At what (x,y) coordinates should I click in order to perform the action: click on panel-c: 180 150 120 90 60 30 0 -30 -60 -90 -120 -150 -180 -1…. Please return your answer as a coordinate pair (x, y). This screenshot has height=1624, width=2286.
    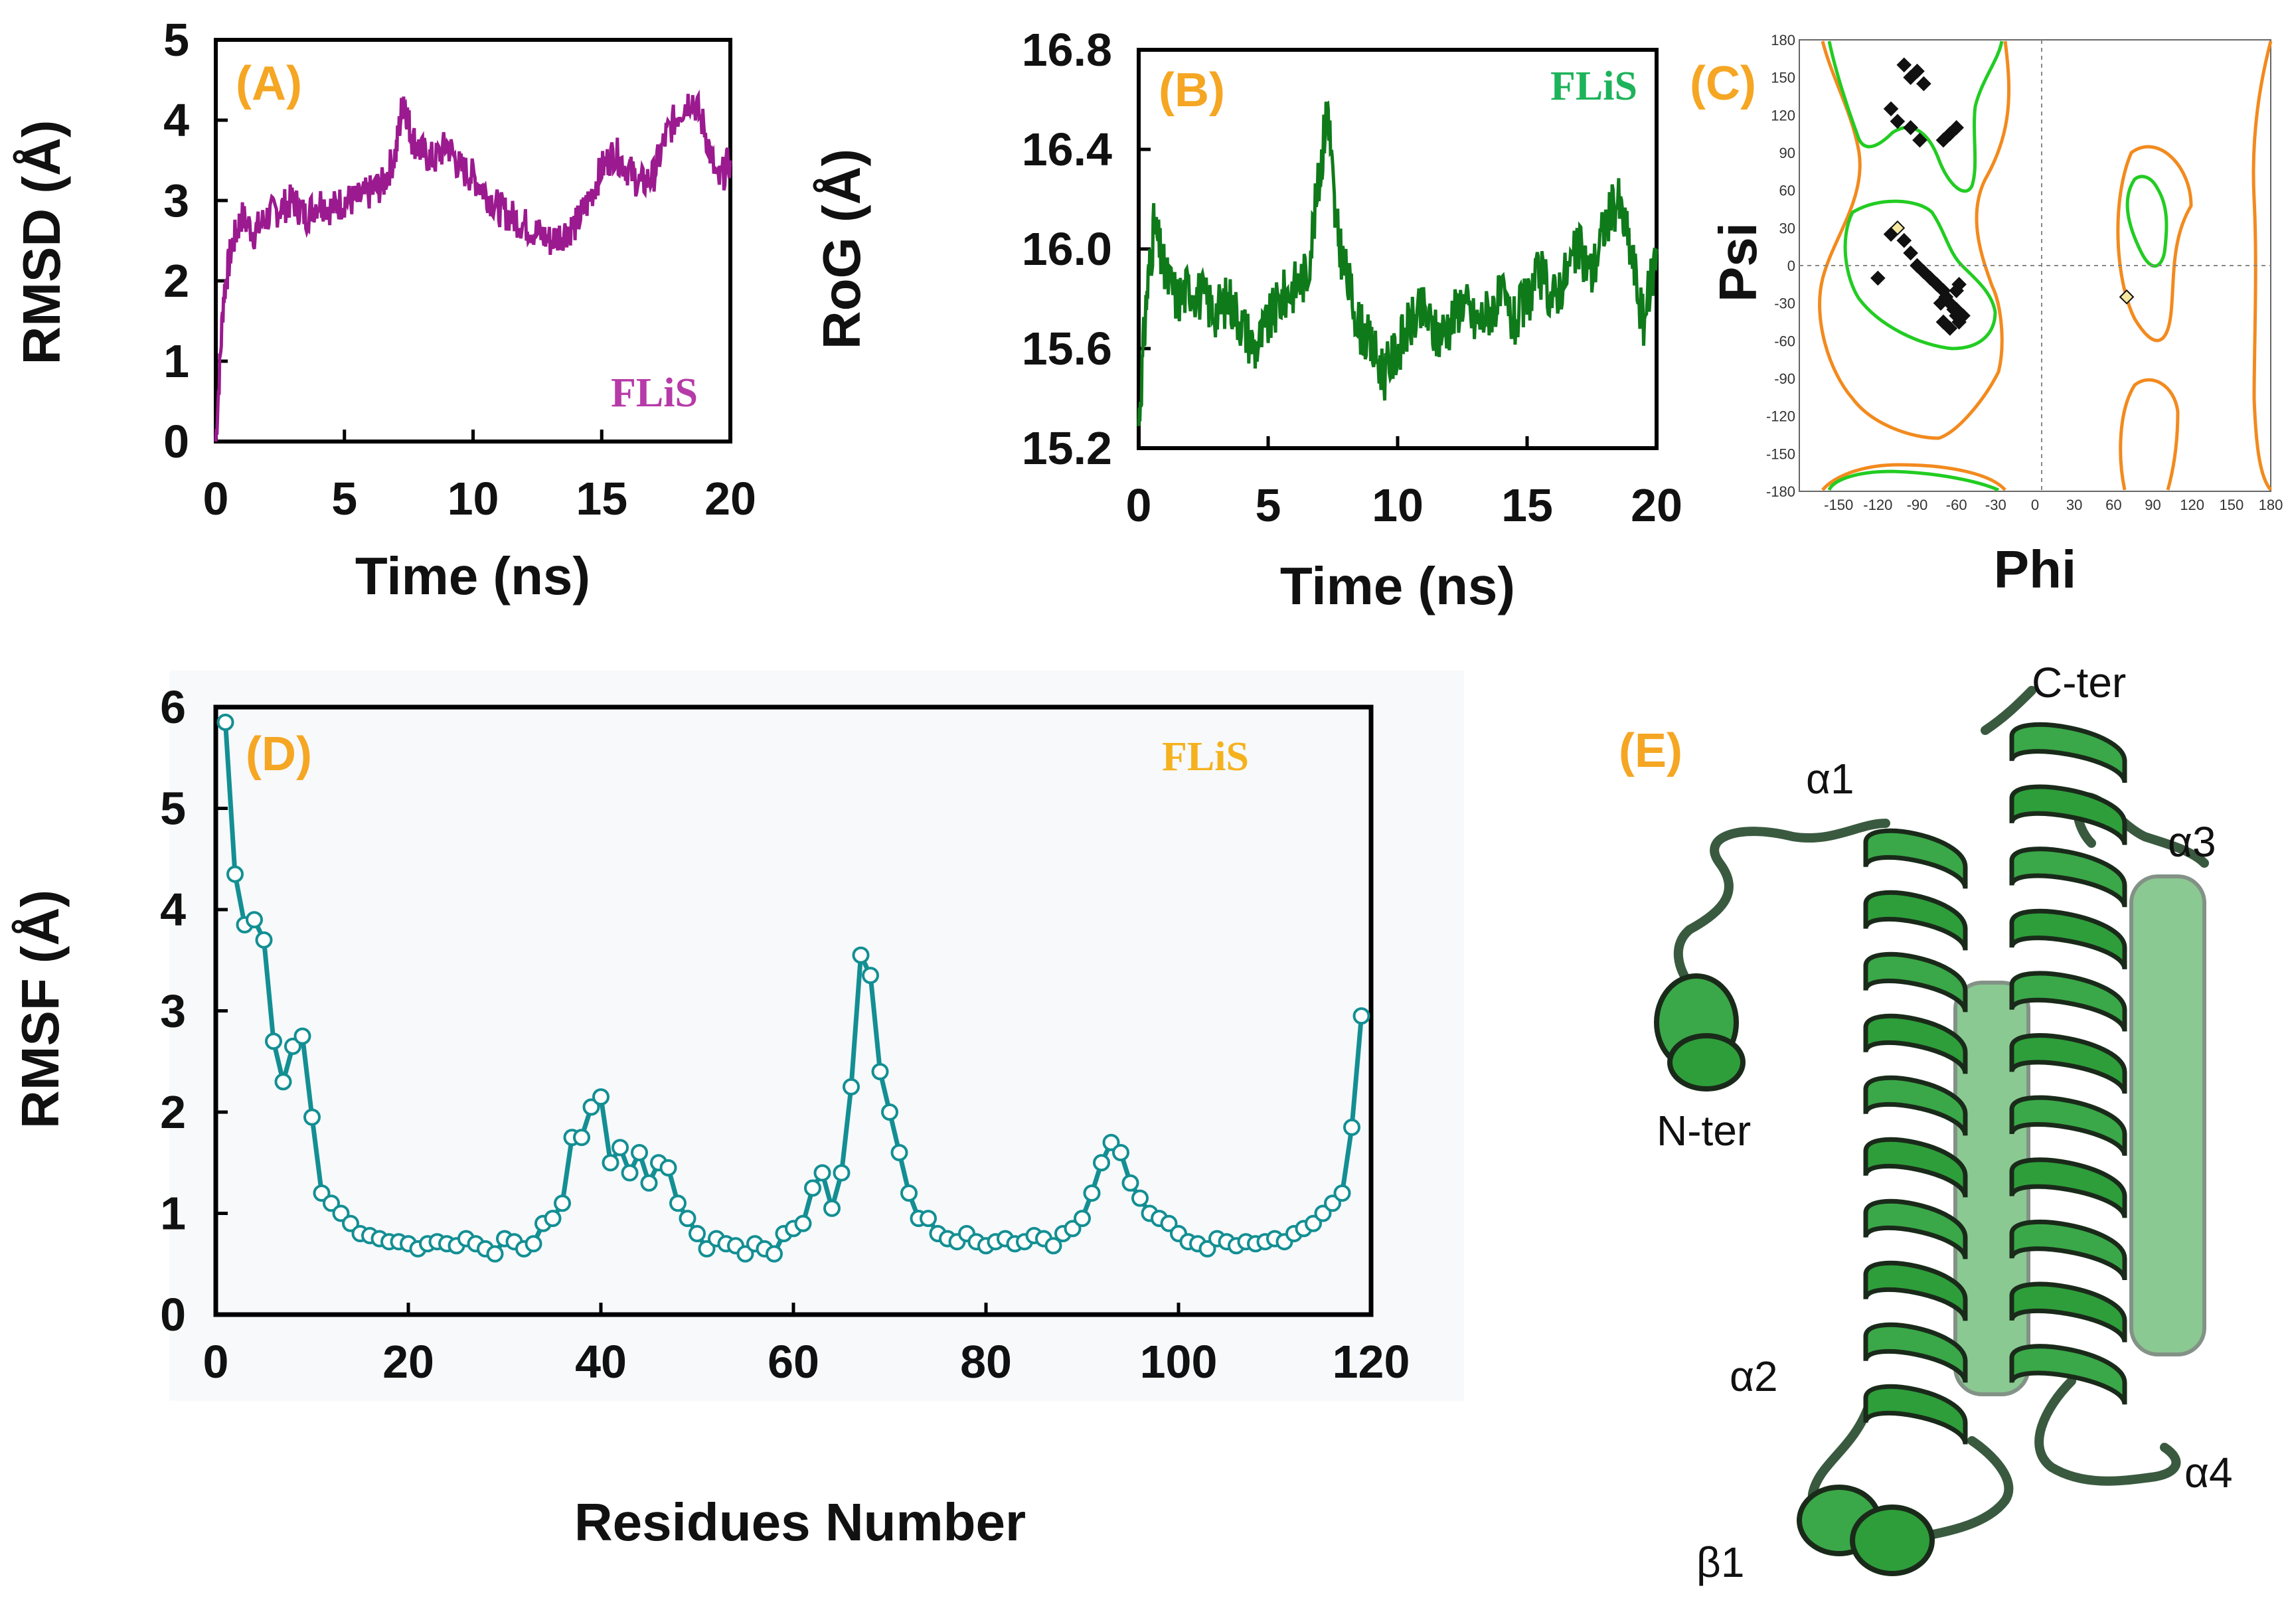
    Looking at the image, I should click on (1987, 315).